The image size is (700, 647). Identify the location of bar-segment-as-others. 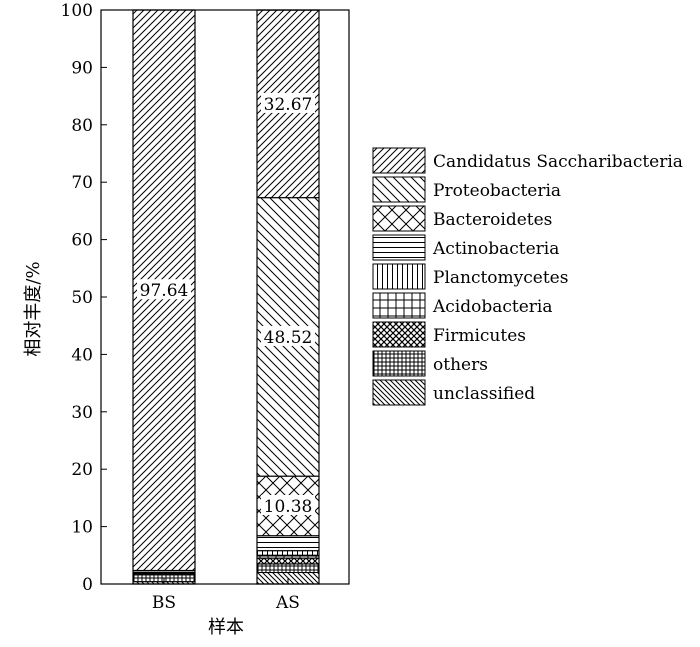
(288, 568).